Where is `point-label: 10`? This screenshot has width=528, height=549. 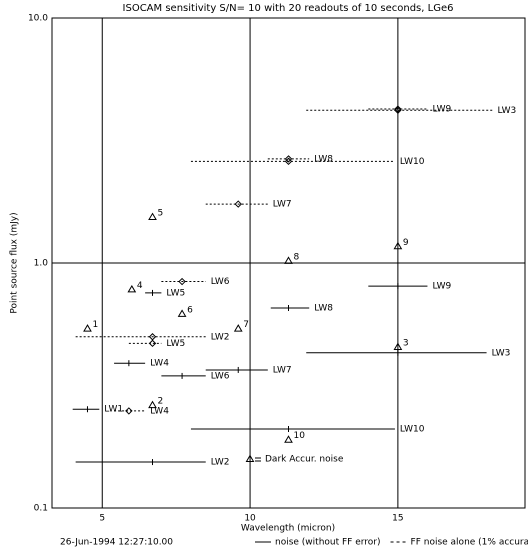
point-label: 10 is located at coordinates (300, 436).